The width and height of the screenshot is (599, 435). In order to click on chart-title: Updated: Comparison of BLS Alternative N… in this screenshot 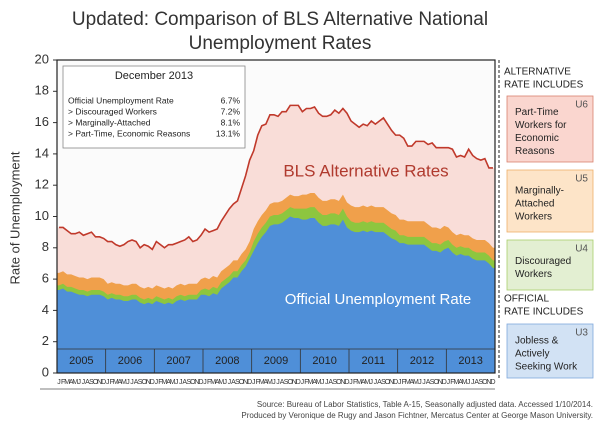, I will do `click(280, 19)`.